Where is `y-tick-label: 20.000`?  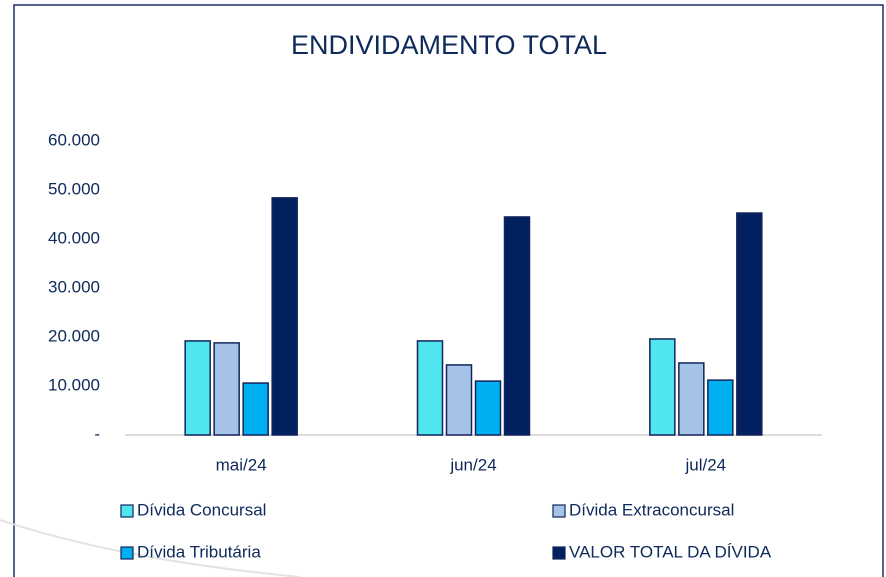
y-tick-label: 20.000 is located at coordinates (74, 335).